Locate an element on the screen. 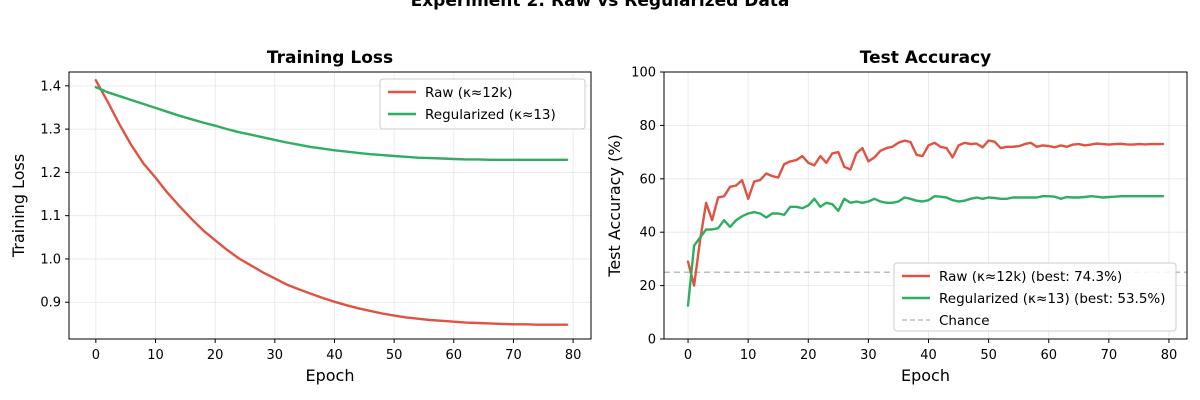  loss-xtick-label: 80 is located at coordinates (573, 355).